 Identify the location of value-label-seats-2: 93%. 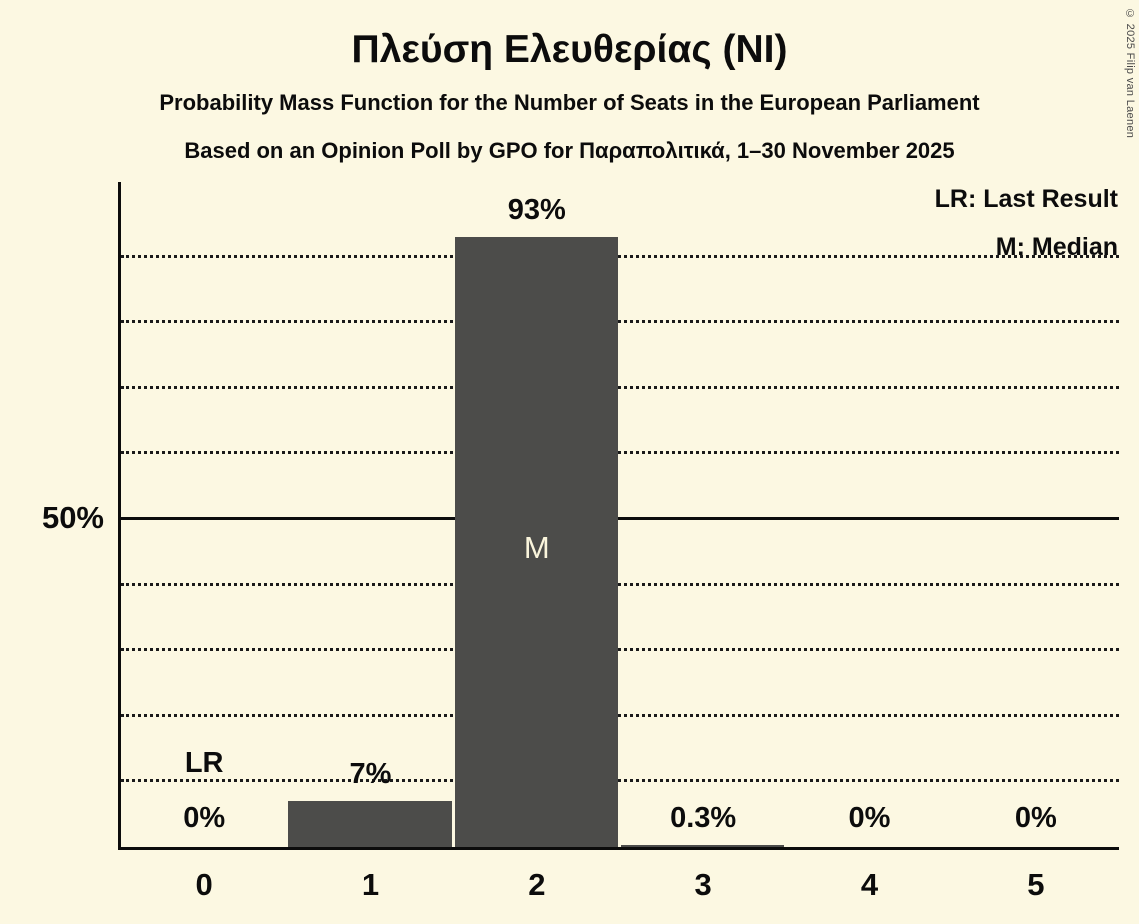
(536, 210).